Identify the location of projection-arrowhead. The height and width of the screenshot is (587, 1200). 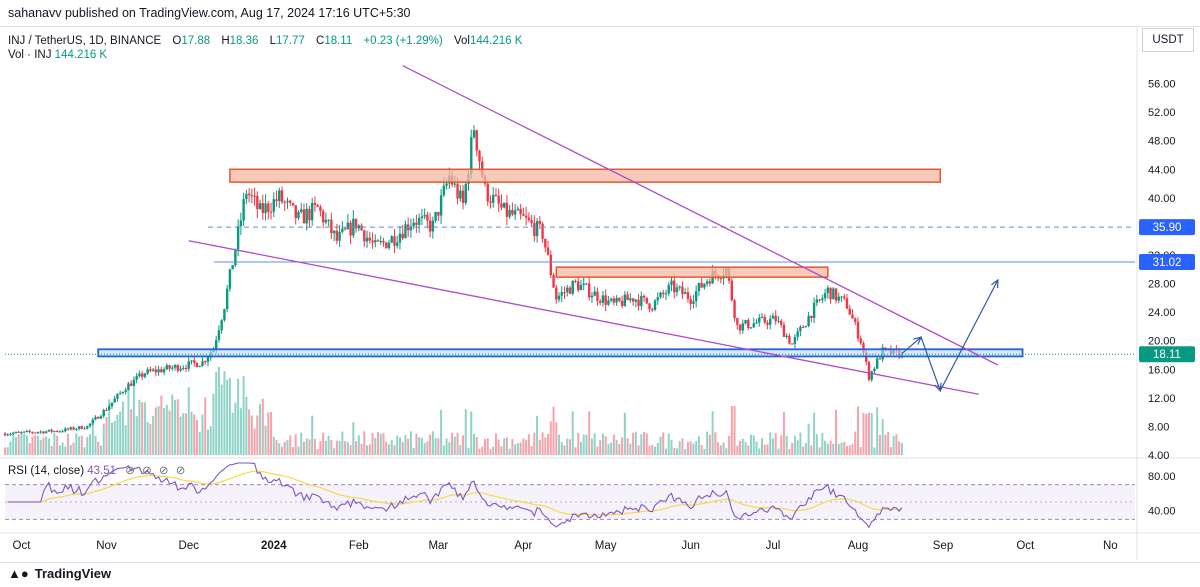
(995, 283).